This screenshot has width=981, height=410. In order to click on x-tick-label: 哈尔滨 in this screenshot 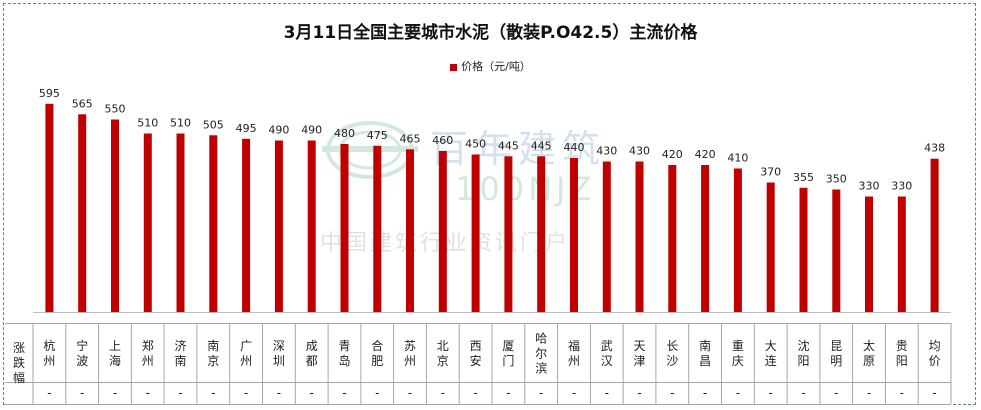, I will do `click(541, 354)`.